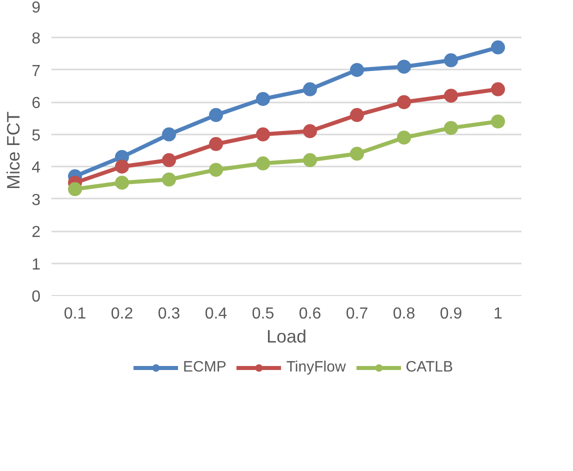 This screenshot has height=471, width=573. What do you see at coordinates (430, 367) in the screenshot?
I see `legend-label: CATLB` at bounding box center [430, 367].